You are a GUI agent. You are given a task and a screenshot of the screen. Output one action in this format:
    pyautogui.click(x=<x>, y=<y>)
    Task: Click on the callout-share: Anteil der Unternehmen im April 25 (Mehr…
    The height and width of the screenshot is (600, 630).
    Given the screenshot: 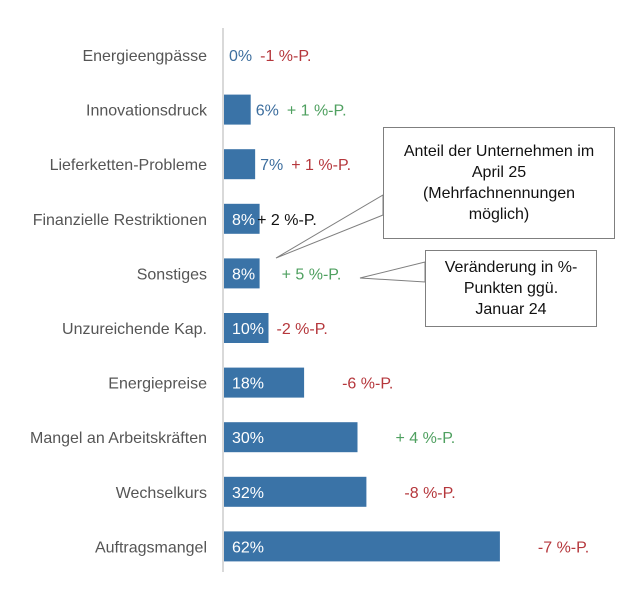 What is the action you would take?
    pyautogui.click(x=499, y=183)
    